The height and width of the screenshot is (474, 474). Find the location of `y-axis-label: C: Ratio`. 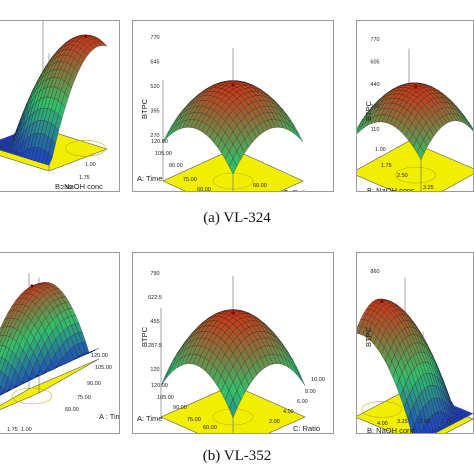

y-axis-label: C: Ratio is located at coordinates (306, 428).